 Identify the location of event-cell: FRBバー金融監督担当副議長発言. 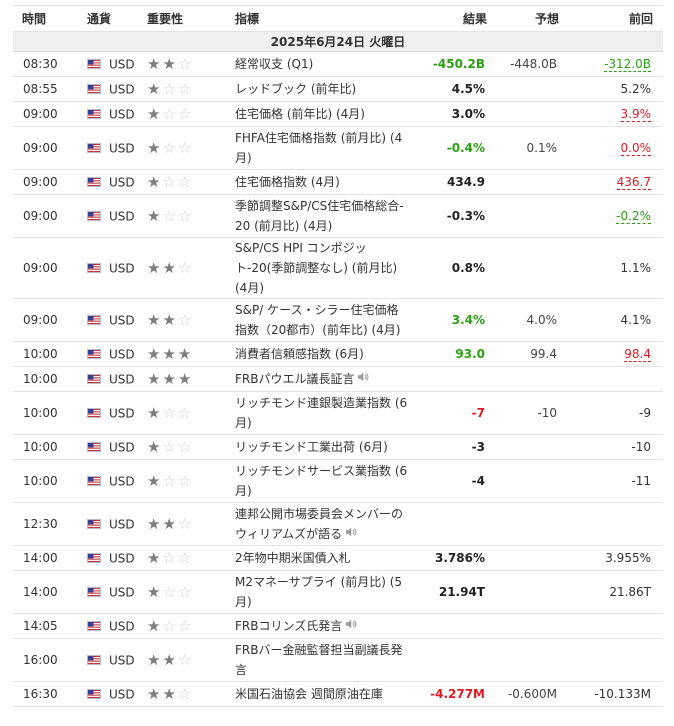
(322, 660).